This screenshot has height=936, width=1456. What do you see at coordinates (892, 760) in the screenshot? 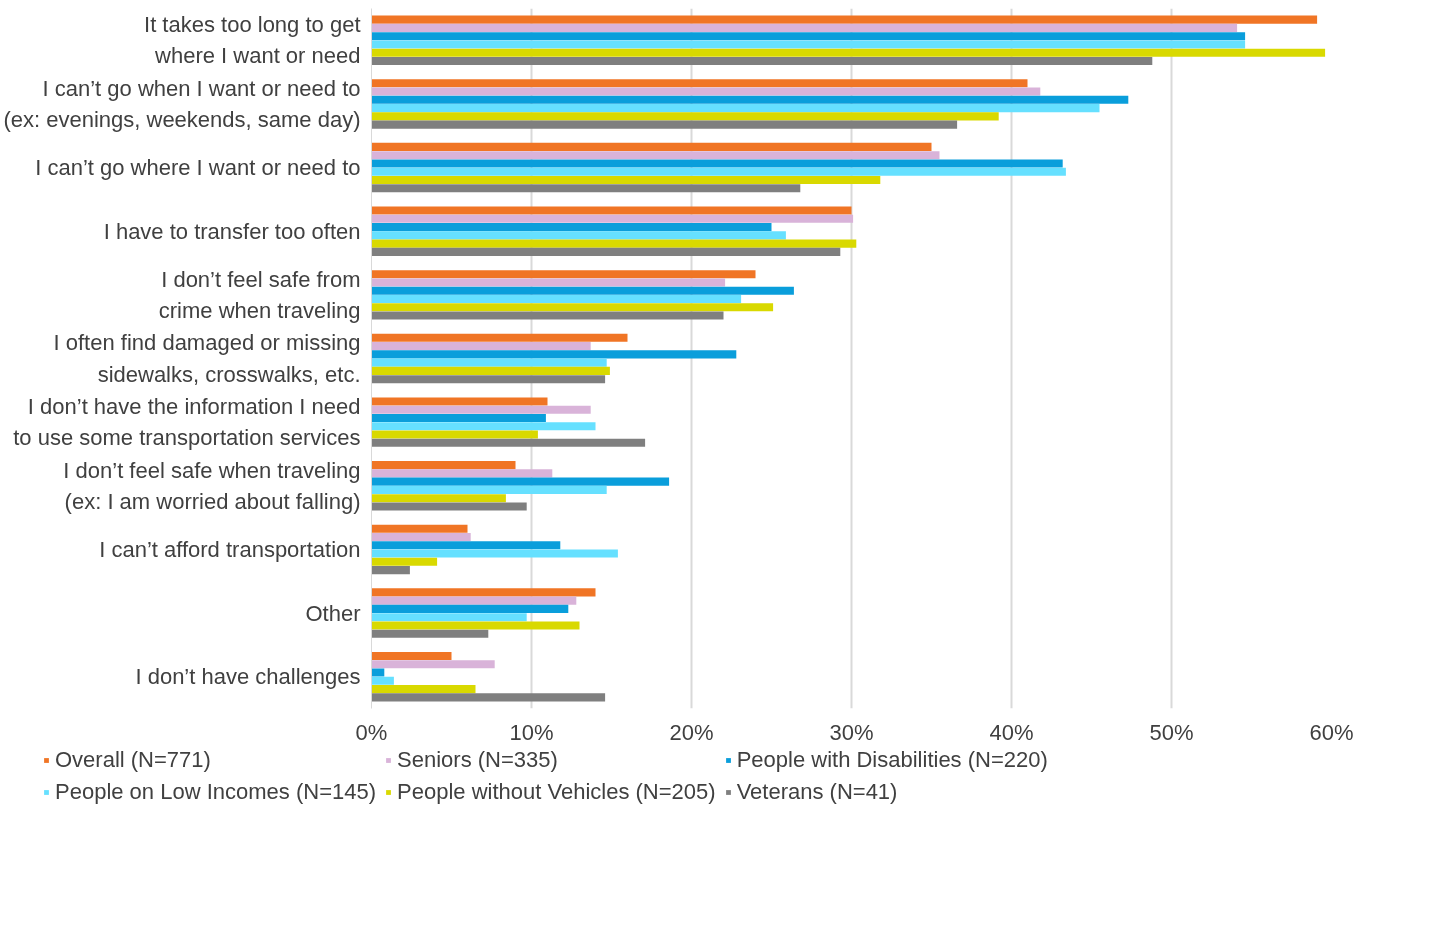
I see `legend-label: People with Disabilities (N=220)` at bounding box center [892, 760].